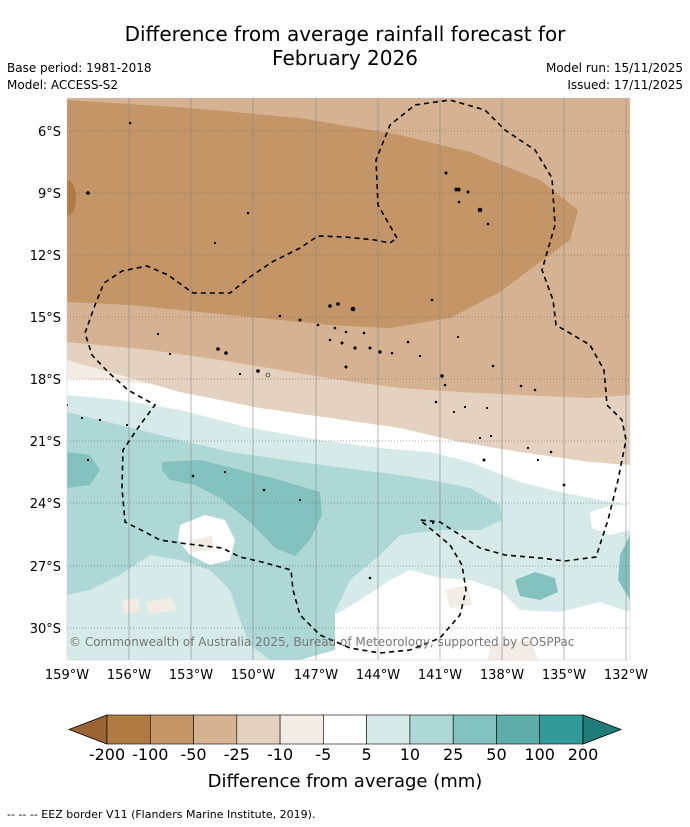  Describe the element at coordinates (49, 132) in the screenshot. I see `lat-label: 6°S` at that location.